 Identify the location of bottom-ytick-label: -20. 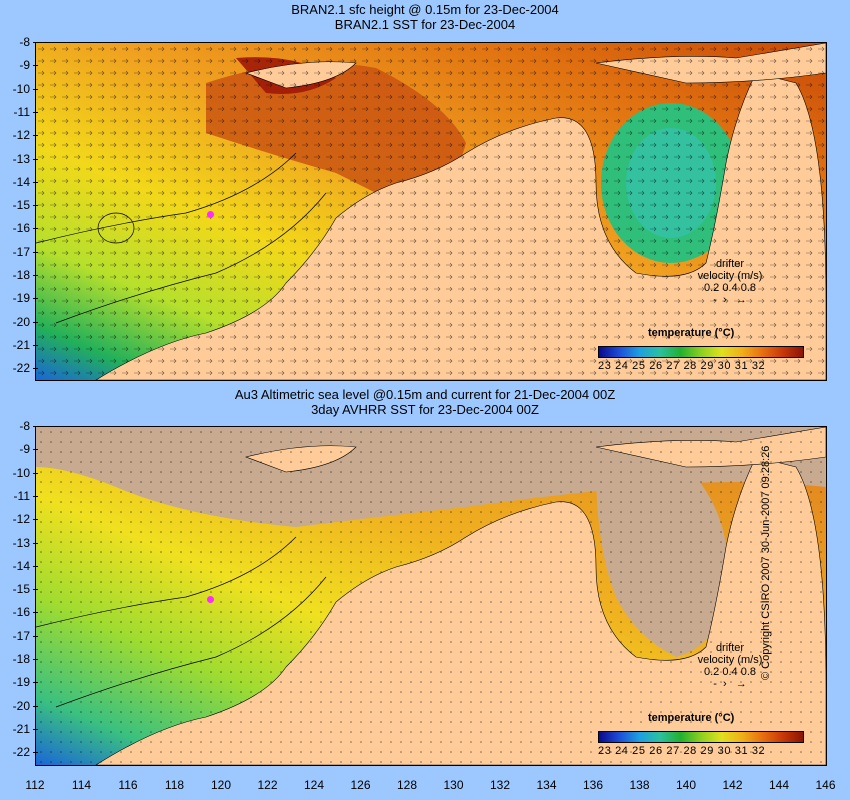
(20, 706).